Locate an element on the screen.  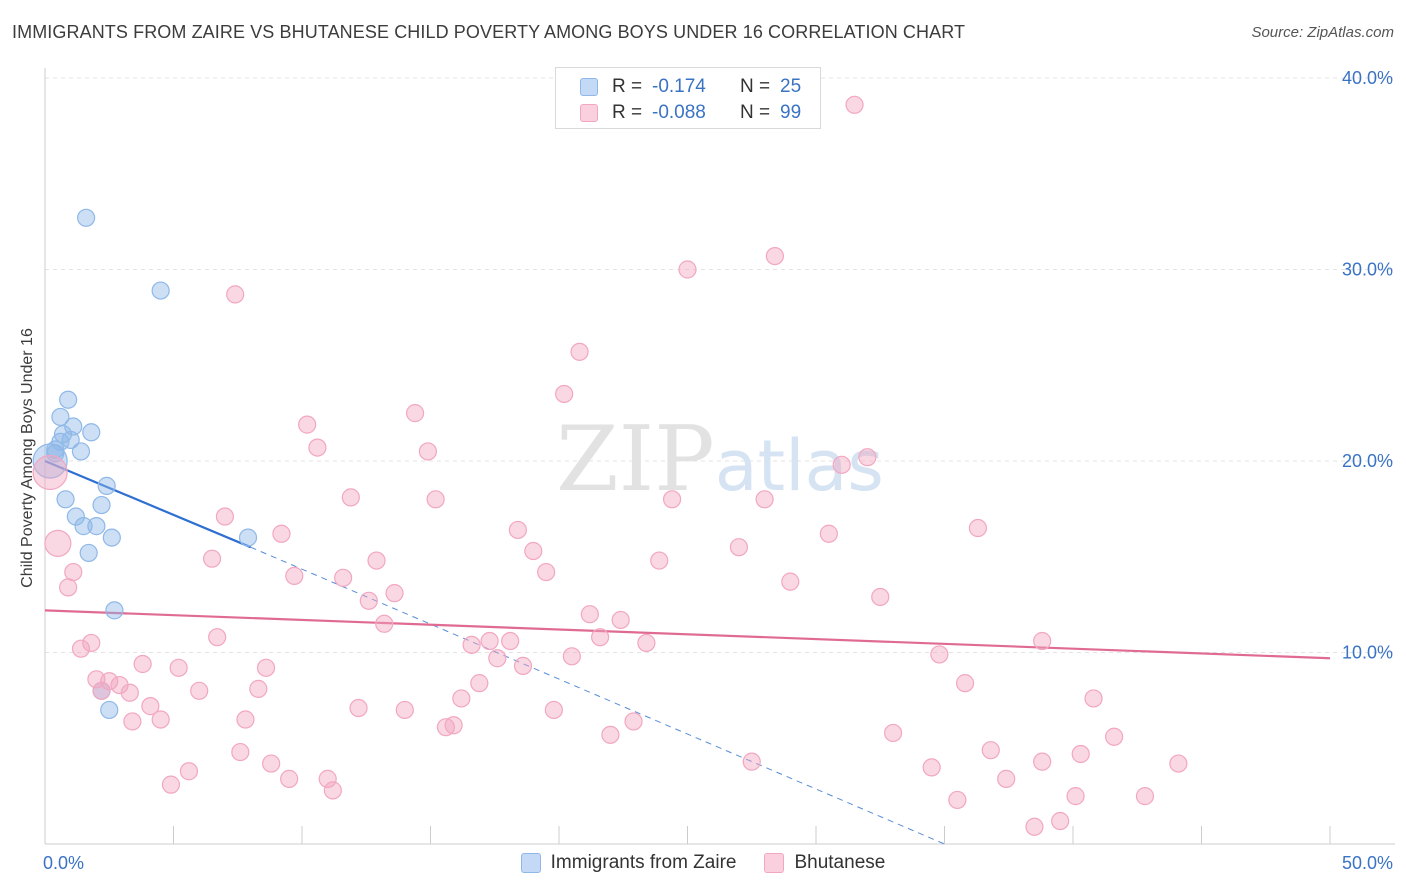
legend-n-value-bhutanese: 99 is located at coordinates (791, 112).